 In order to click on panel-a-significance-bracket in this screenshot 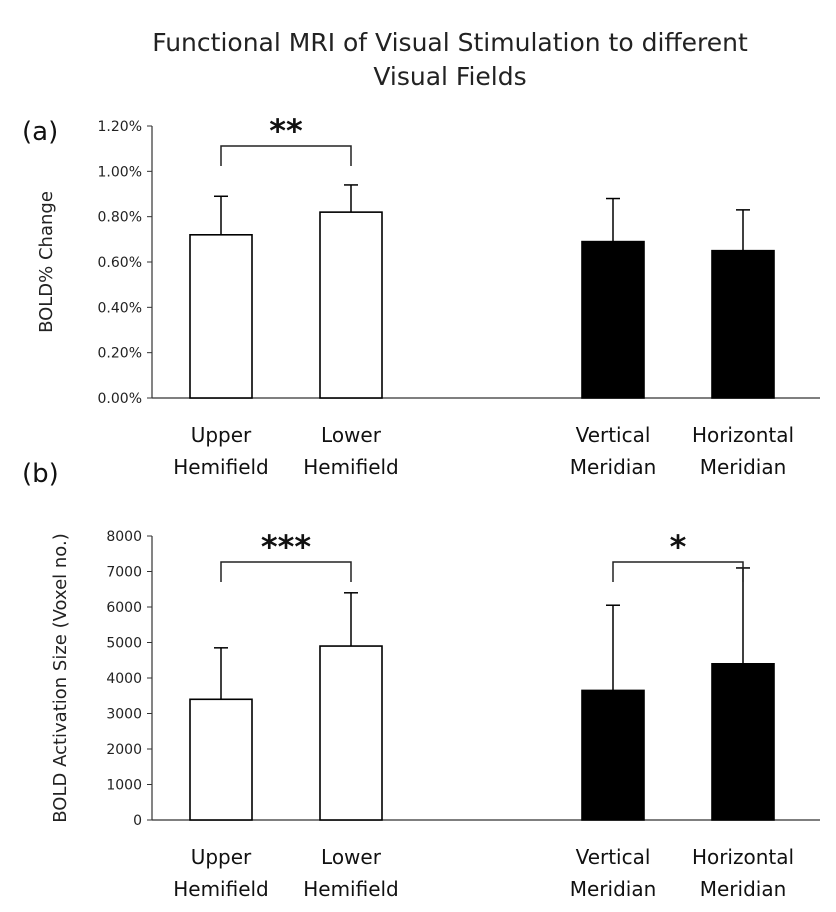, I will do `click(286, 155)`.